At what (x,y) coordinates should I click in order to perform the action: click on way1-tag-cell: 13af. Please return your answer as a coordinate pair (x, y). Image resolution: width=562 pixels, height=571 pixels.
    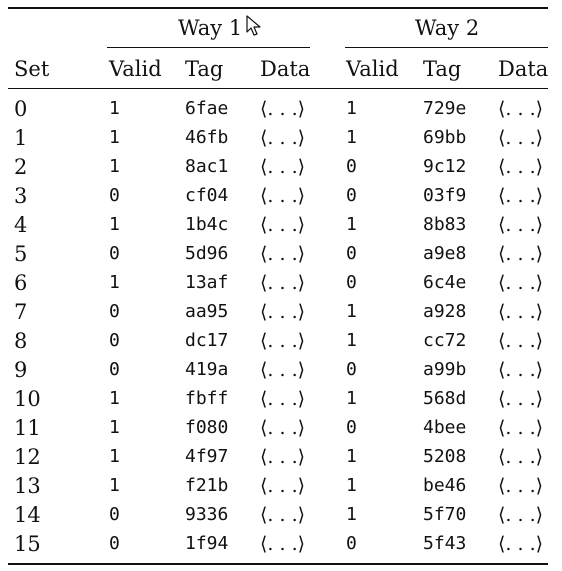
    Looking at the image, I should click on (207, 282).